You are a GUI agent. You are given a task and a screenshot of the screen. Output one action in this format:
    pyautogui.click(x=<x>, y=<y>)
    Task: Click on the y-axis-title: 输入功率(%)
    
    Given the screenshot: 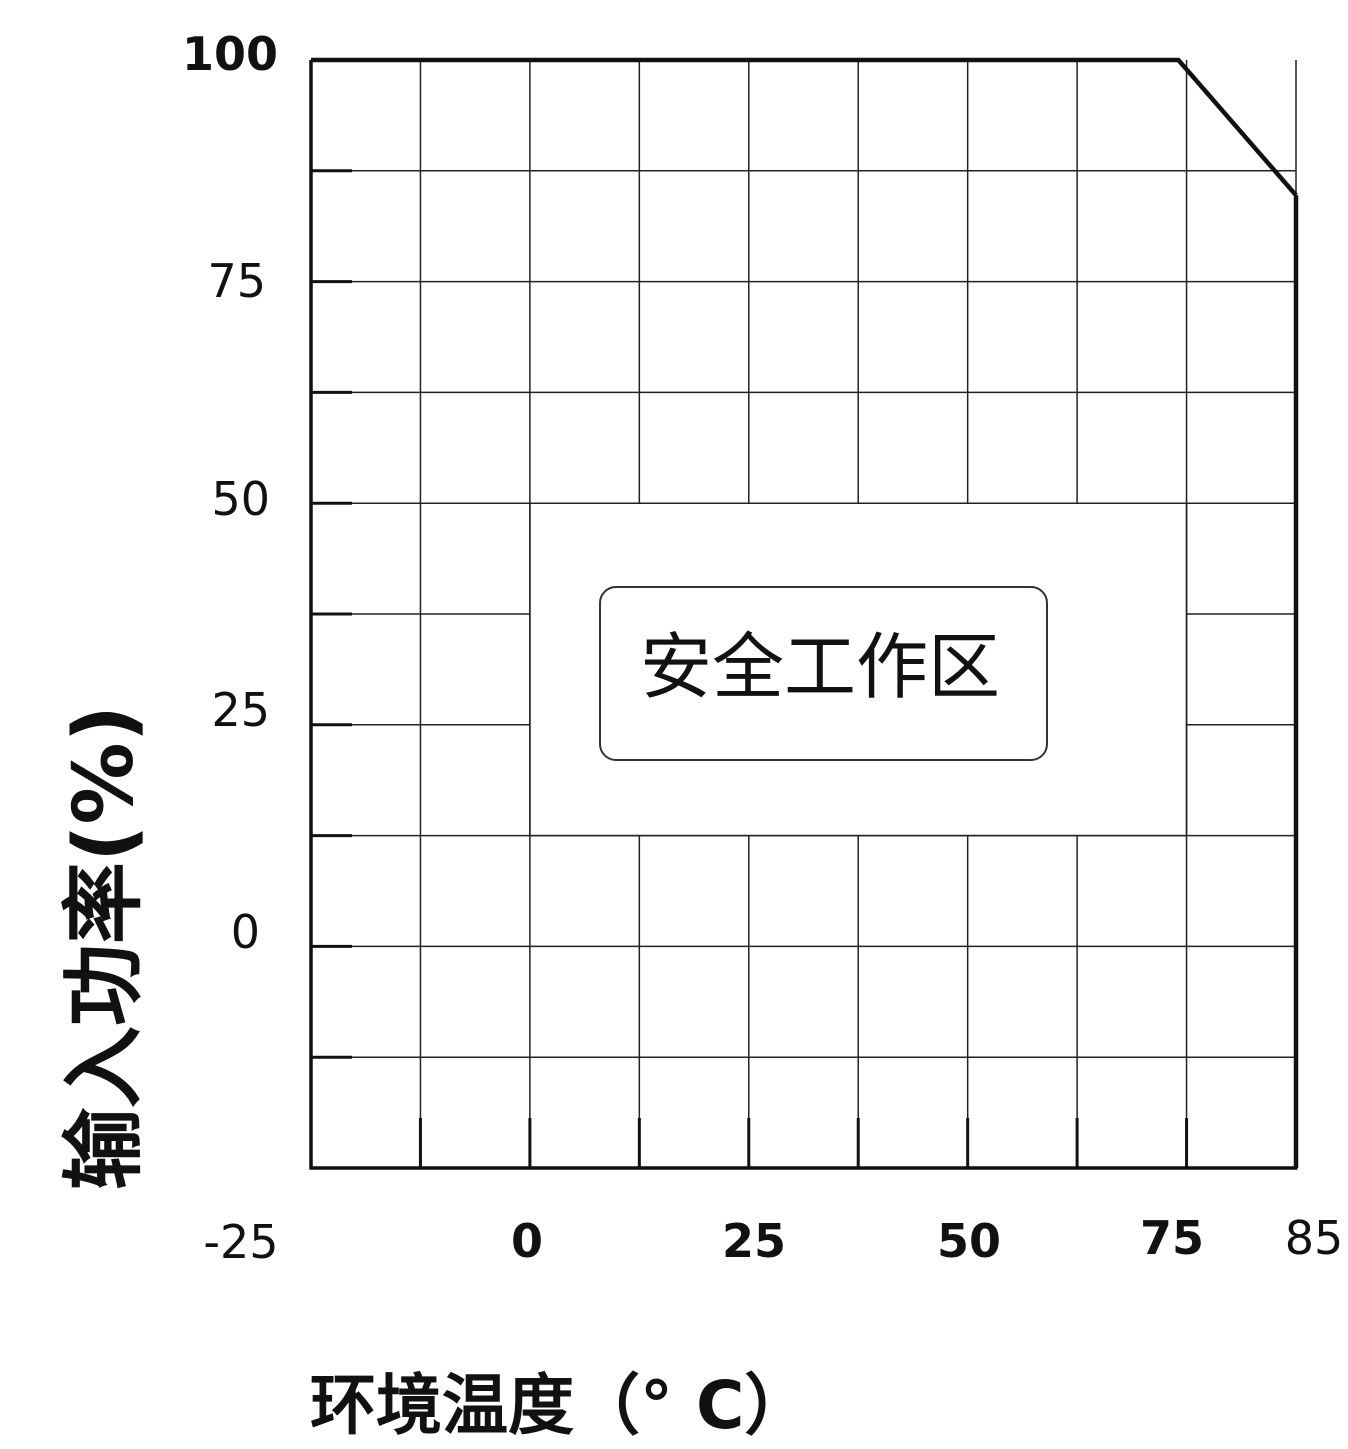 What is the action you would take?
    pyautogui.click(x=104, y=947)
    